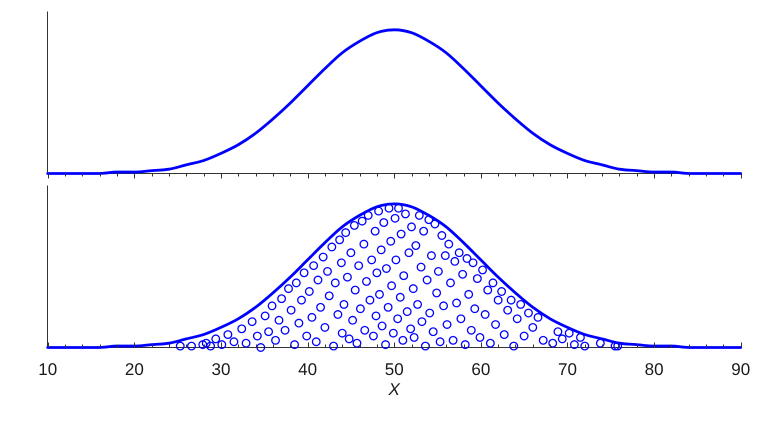  I want to click on x-tick-label: 50, so click(394, 369).